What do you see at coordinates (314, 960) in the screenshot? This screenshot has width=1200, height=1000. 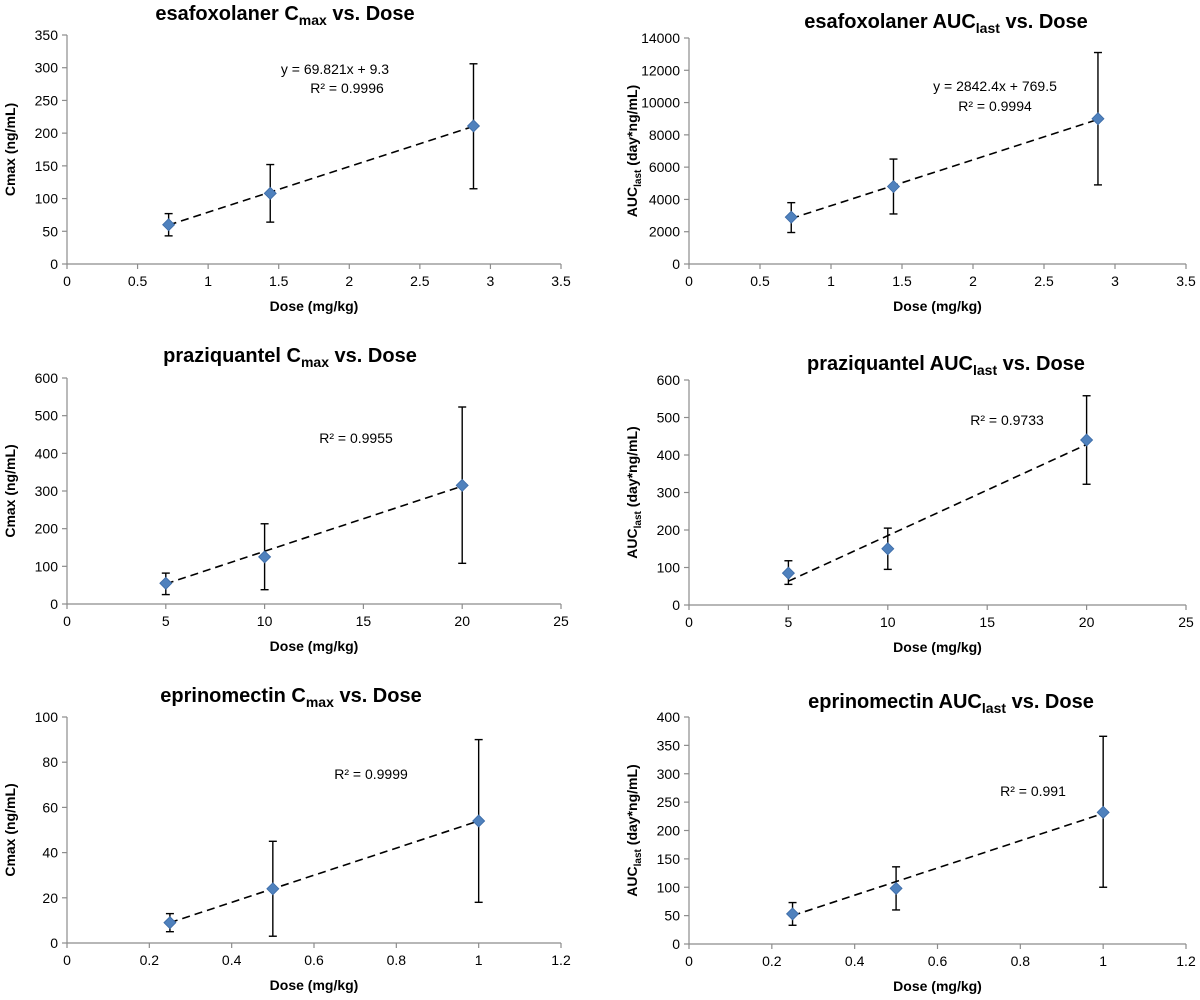 I see `x-tick-label: 0.6` at bounding box center [314, 960].